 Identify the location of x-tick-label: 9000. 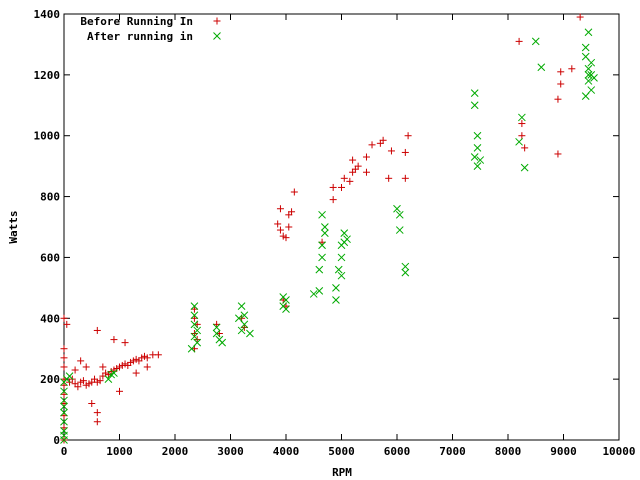
(563, 451).